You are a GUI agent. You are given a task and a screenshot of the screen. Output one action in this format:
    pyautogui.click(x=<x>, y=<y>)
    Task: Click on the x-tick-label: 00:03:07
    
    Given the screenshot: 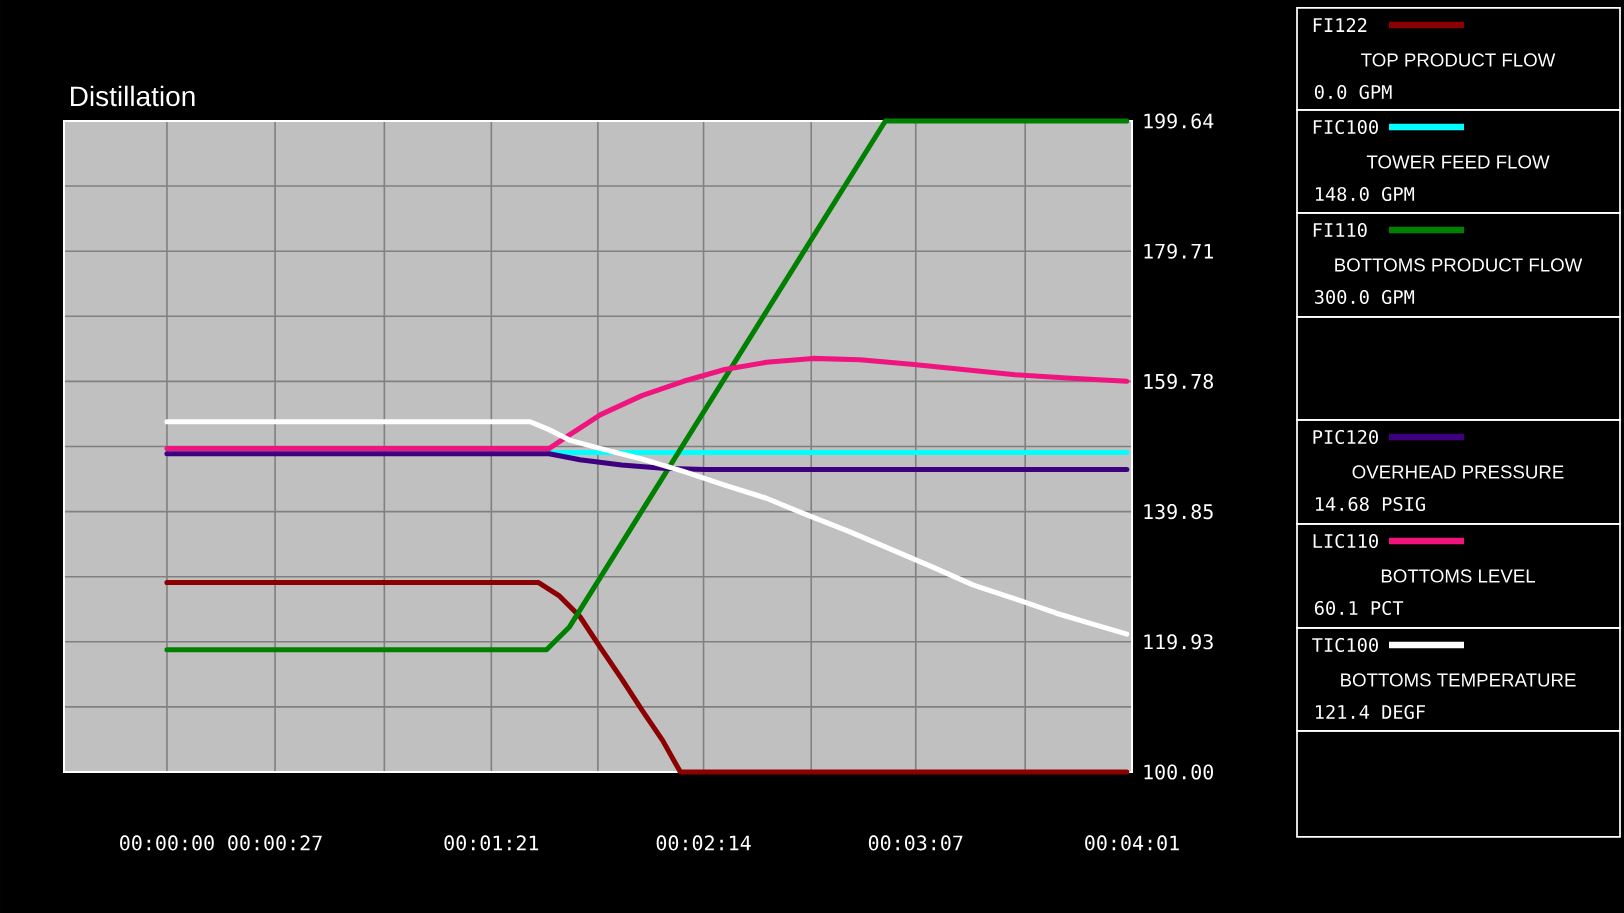 What is the action you would take?
    pyautogui.click(x=915, y=843)
    